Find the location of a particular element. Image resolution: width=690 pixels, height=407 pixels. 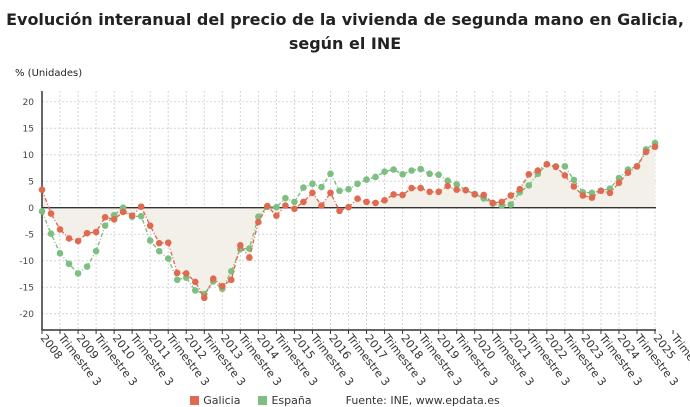

y-tick-label: -10 is located at coordinates (26, 262).